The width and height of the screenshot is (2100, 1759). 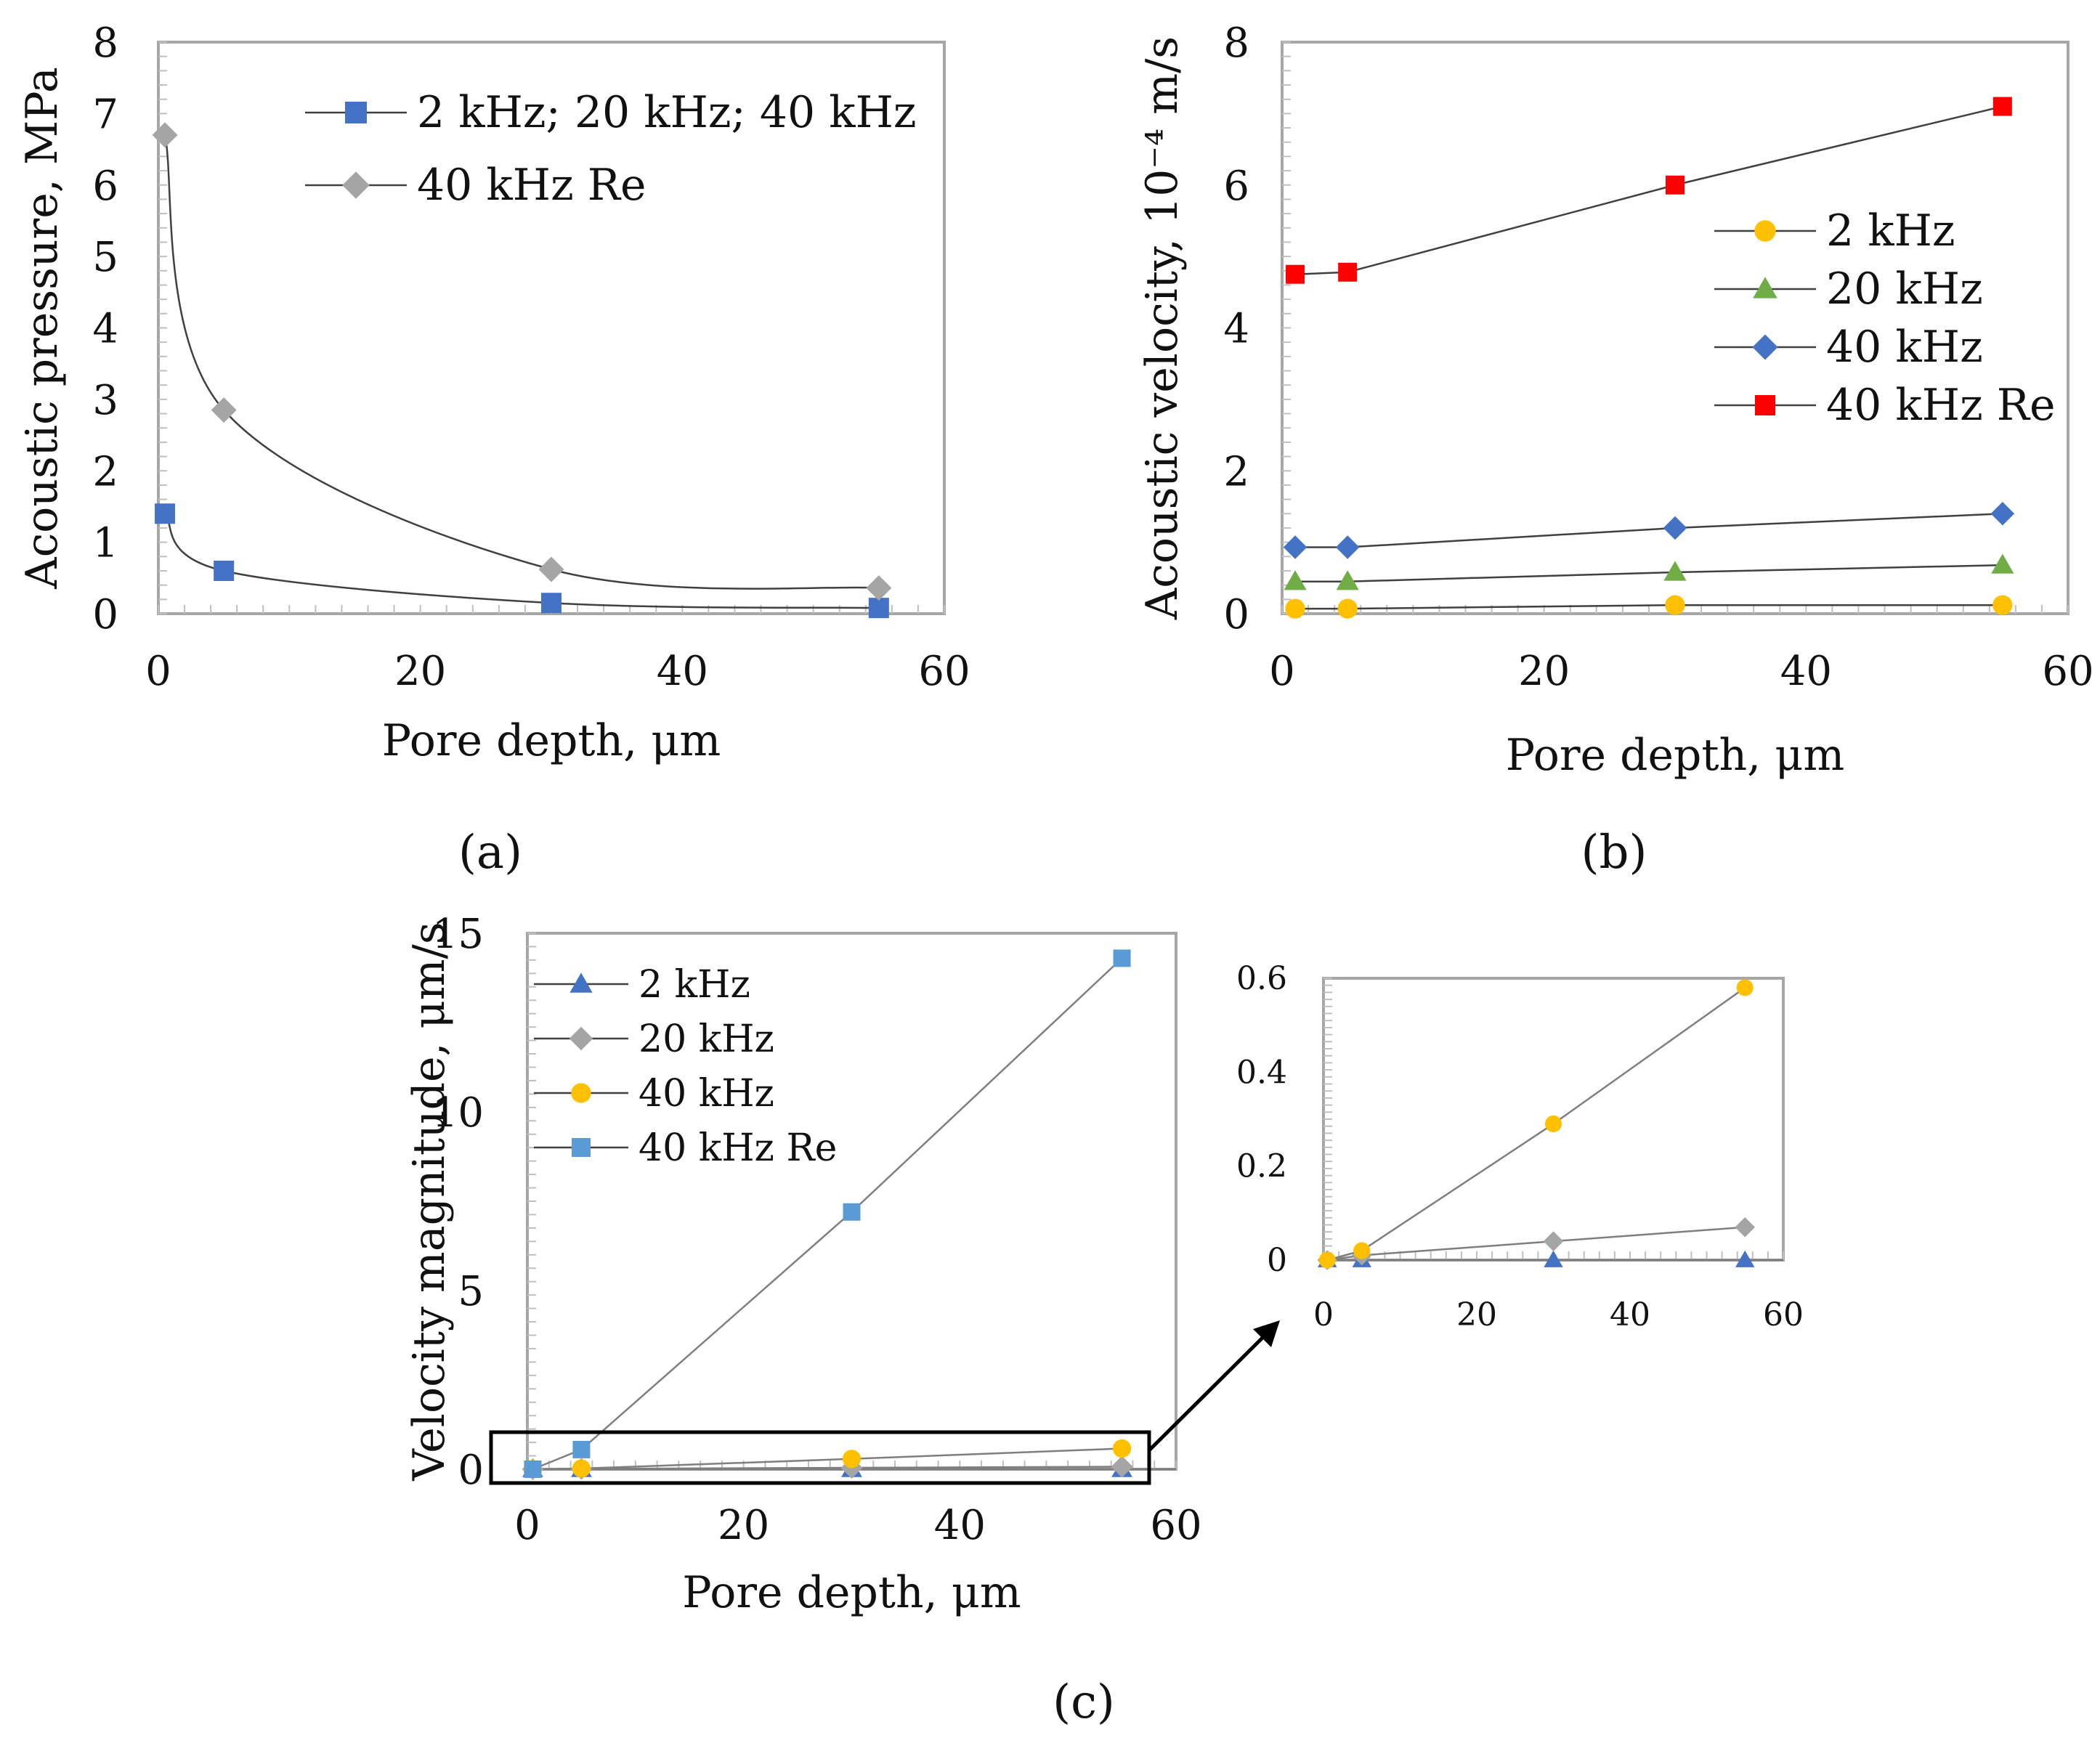 I want to click on zoom-callout, so click(x=884, y=1402).